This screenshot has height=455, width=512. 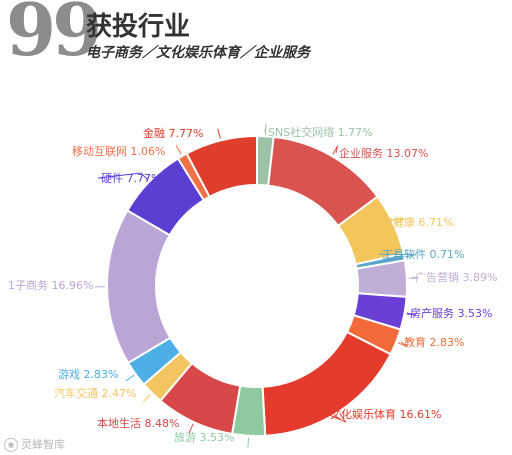 I want to click on slice-label-6: 教育 2.83%, so click(x=434, y=342).